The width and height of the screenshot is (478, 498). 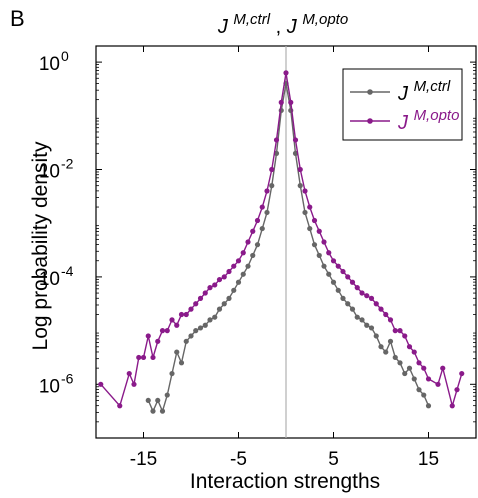 I want to click on y-tick-label: 10⁰, so click(x=54, y=61).